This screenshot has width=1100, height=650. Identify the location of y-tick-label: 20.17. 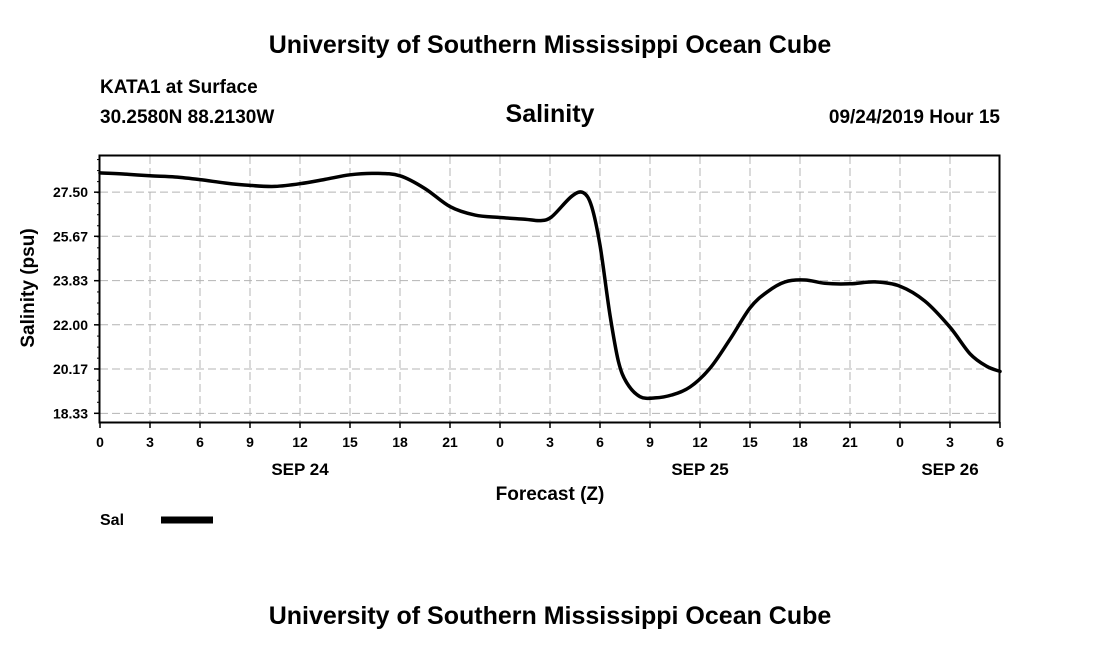
(70, 369).